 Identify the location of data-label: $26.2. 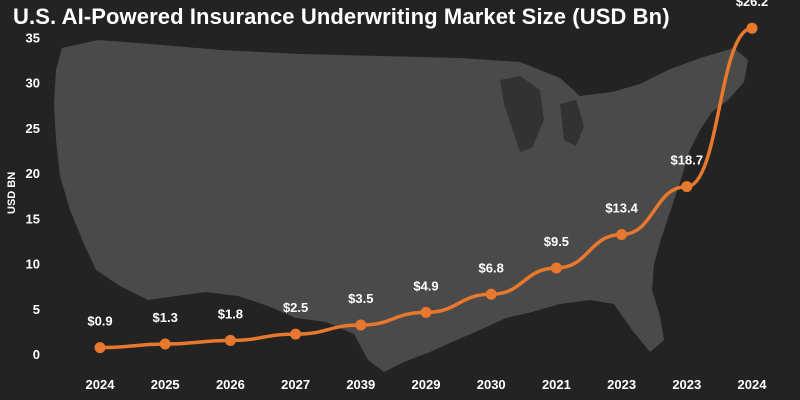
(752, 4).